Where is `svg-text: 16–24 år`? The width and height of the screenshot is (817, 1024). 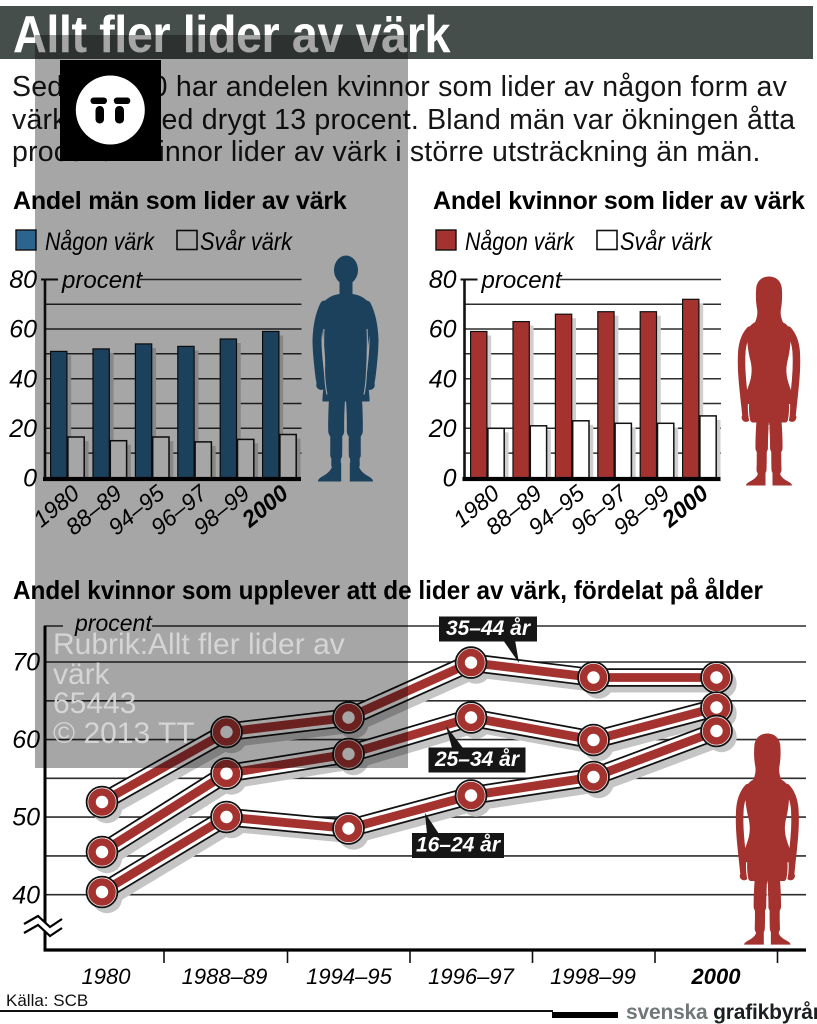 svg-text: 16–24 år is located at coordinates (459, 845).